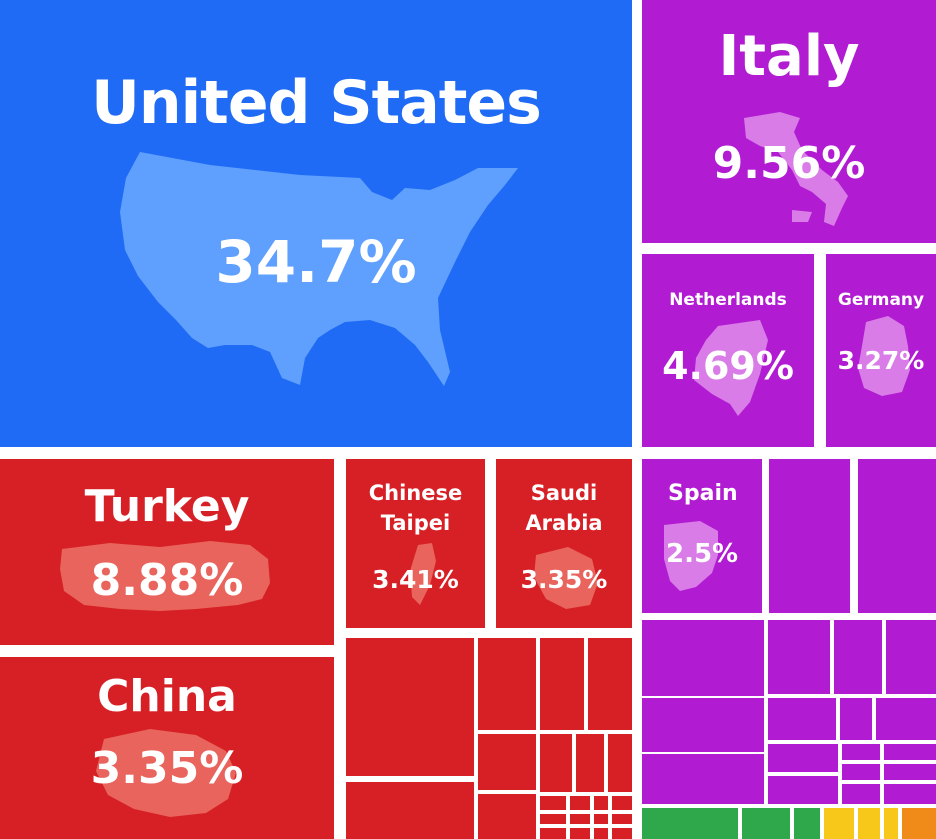 Image resolution: width=936 pixels, height=839 pixels. Describe the element at coordinates (881, 360) in the screenshot. I see `germany-value: 3.27%` at that location.